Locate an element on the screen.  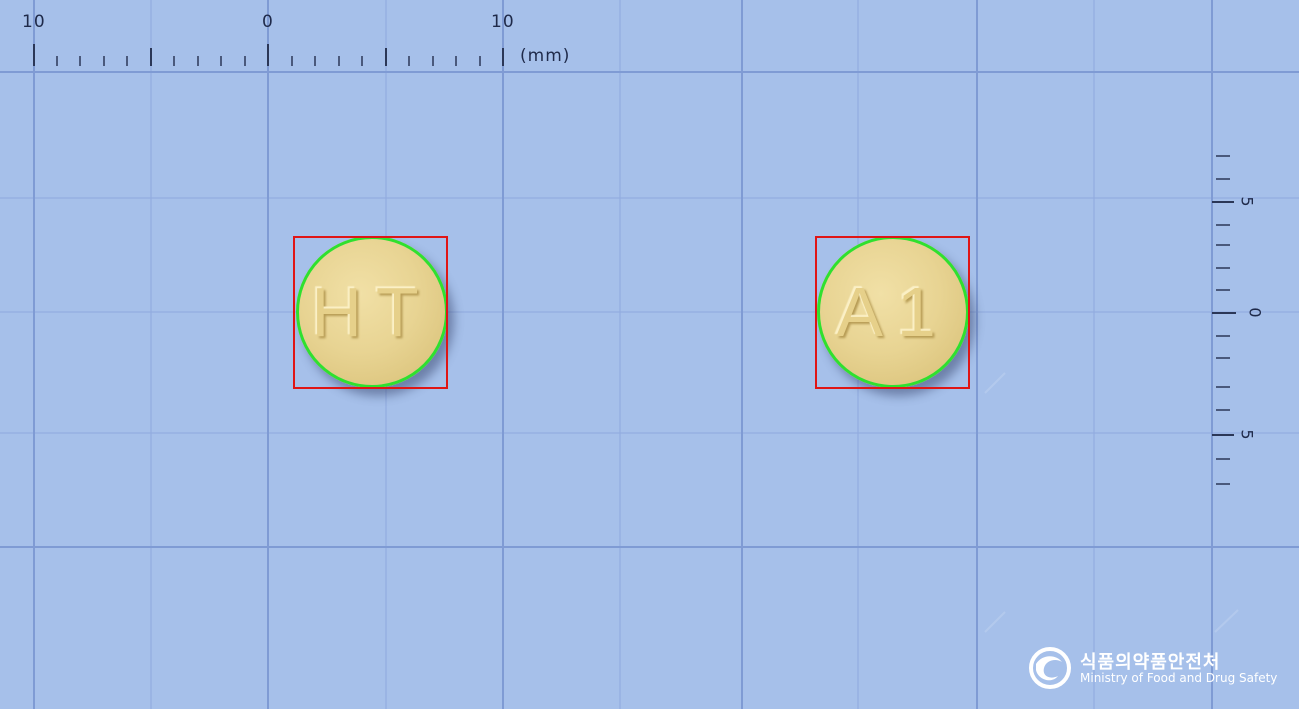
top-ruler-ticks is located at coordinates (268, 55).